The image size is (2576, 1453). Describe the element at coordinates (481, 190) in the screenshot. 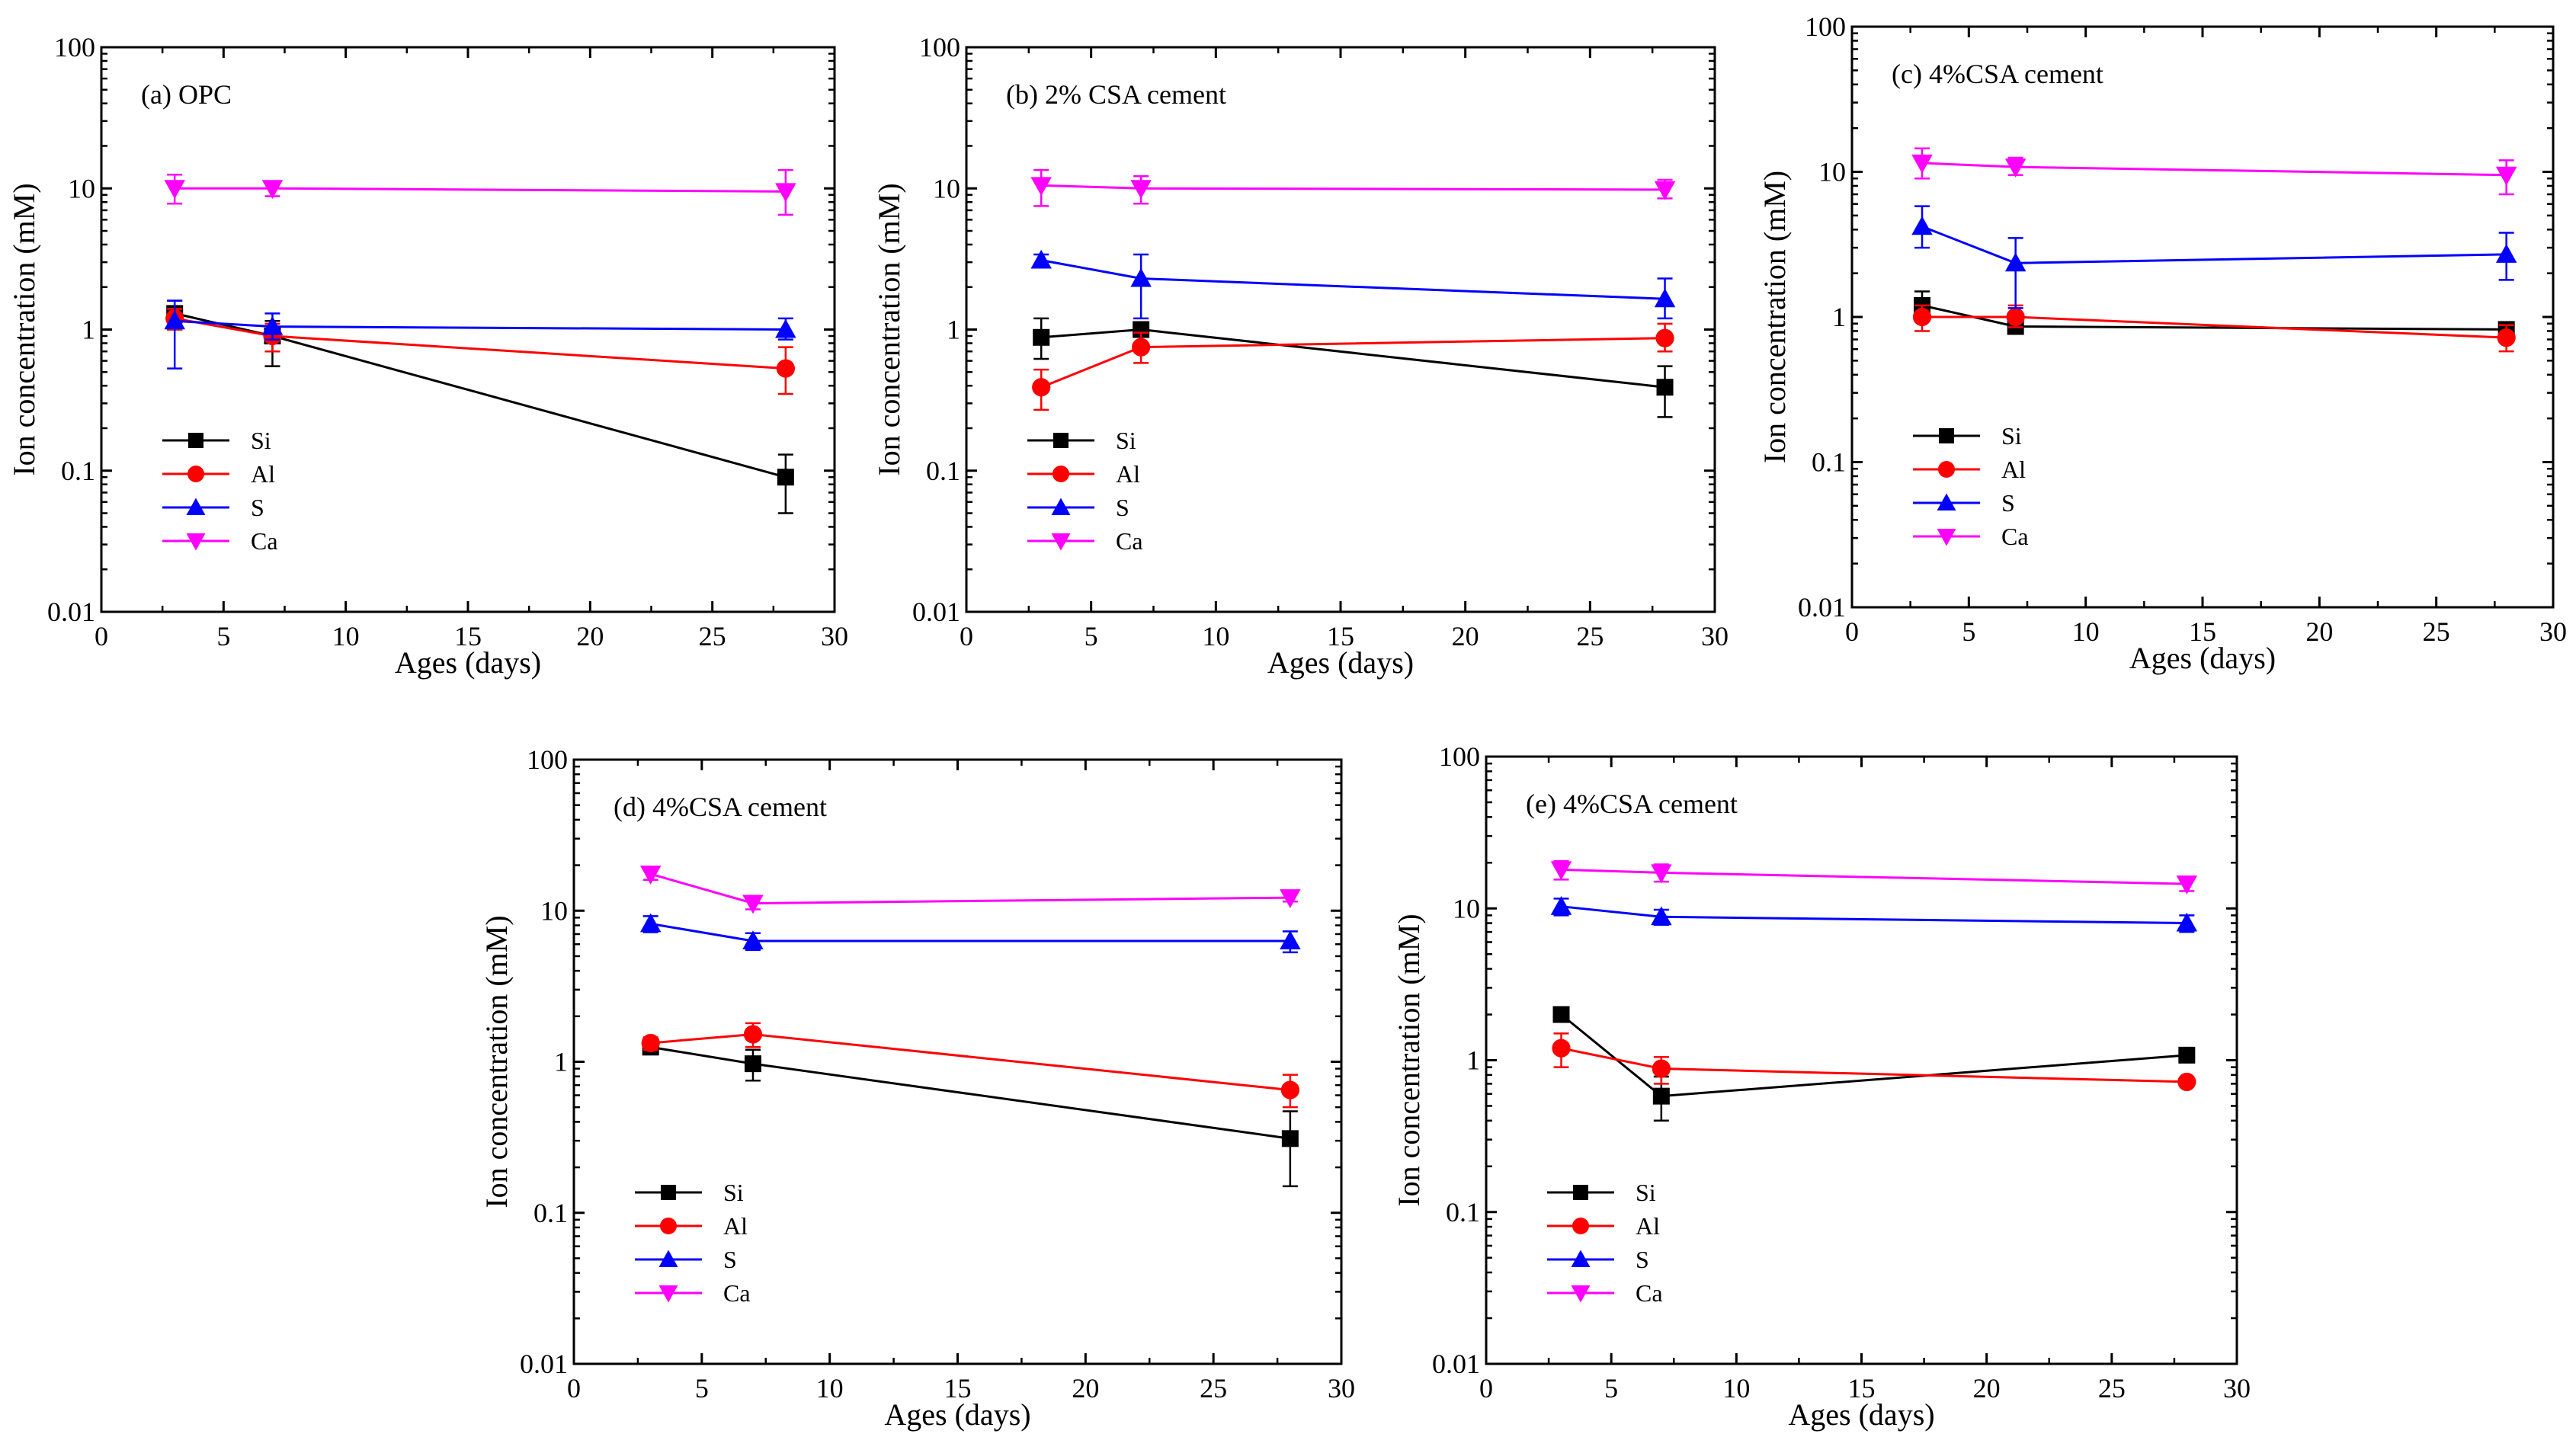

I see `series-line-ca` at that location.